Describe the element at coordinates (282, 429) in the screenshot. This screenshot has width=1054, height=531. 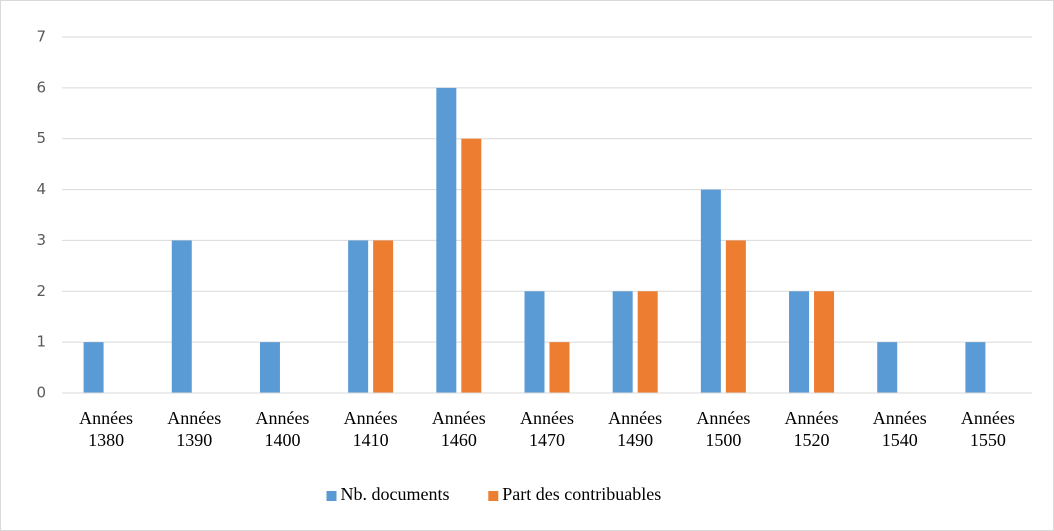
I see `x-tick-label: Années 1400` at that location.